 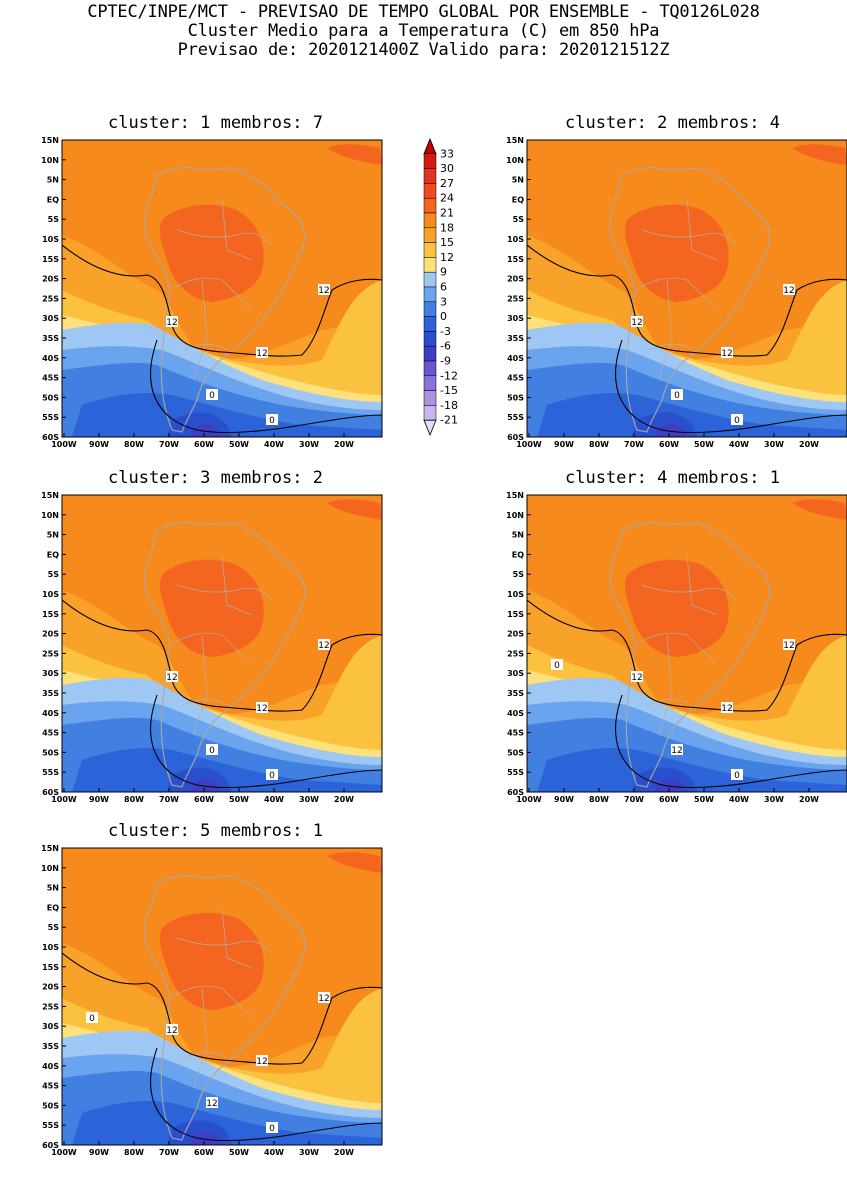 I want to click on colorbar-level-label: 9, so click(x=443, y=272).